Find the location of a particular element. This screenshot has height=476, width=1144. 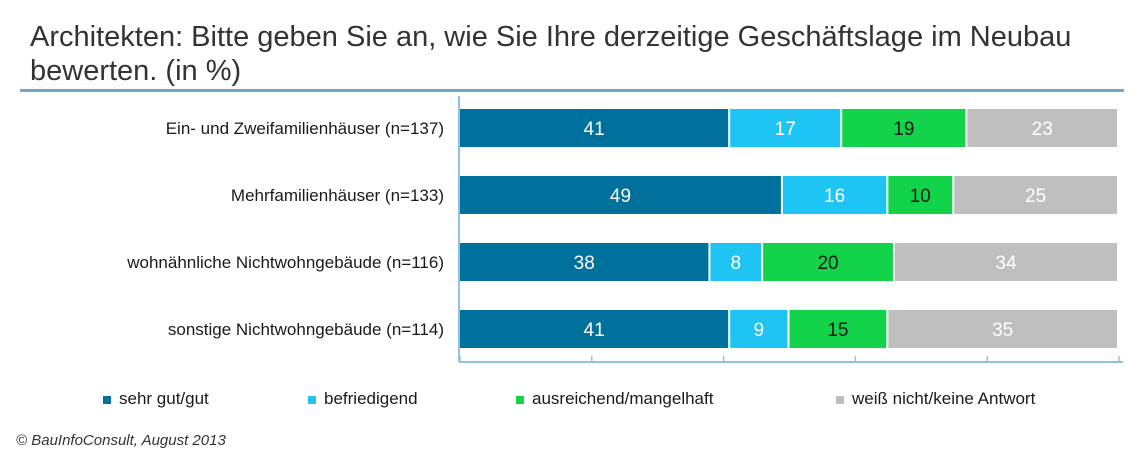

data-label: 23 is located at coordinates (1042, 129).